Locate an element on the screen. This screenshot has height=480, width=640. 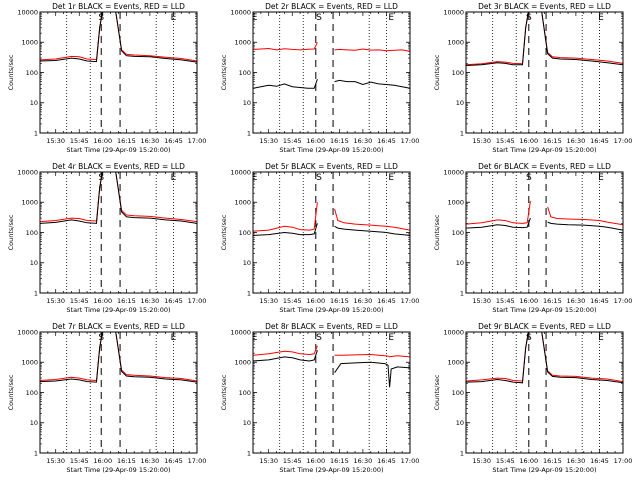
panel-title: Det 1r BLACK = Events, RED = LLD is located at coordinates (118, 6).